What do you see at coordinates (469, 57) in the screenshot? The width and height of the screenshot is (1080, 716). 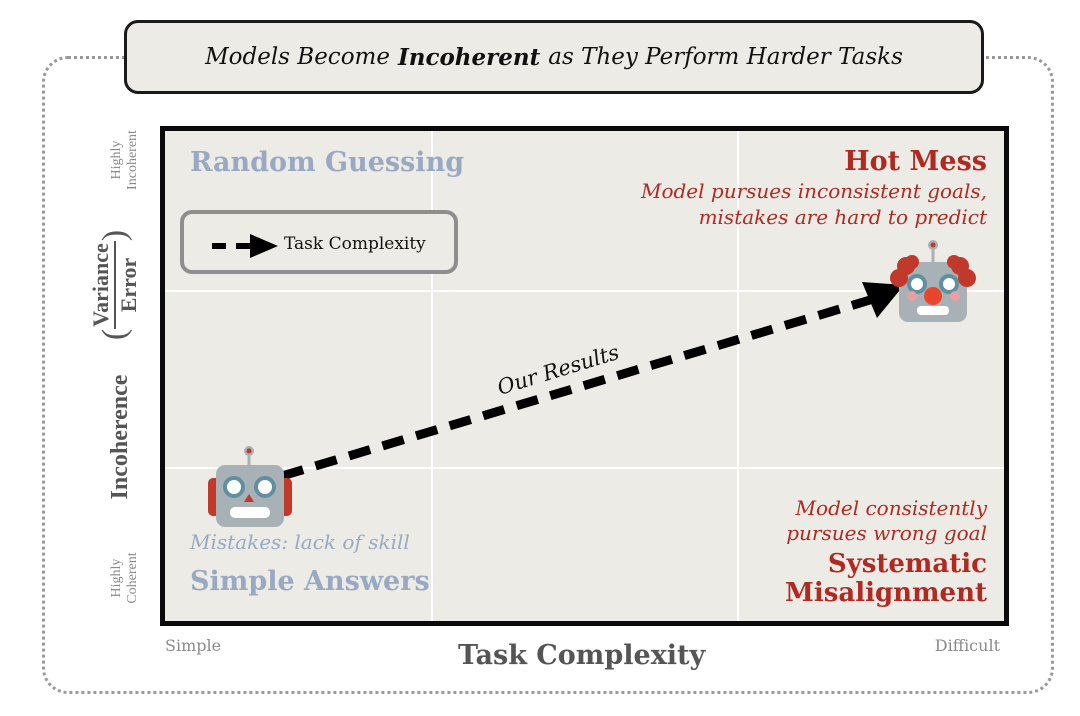 I see `title-emphasis: Incoherent` at bounding box center [469, 57].